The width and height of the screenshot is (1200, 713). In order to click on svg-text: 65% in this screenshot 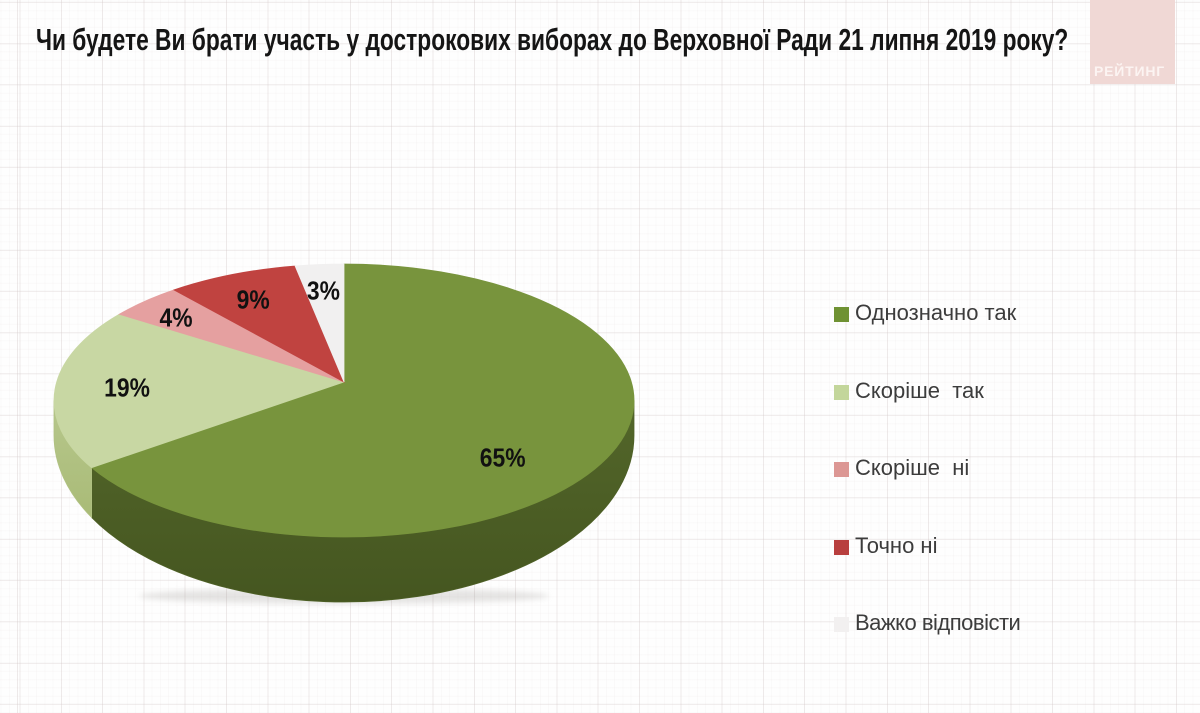, I will do `click(503, 458)`.